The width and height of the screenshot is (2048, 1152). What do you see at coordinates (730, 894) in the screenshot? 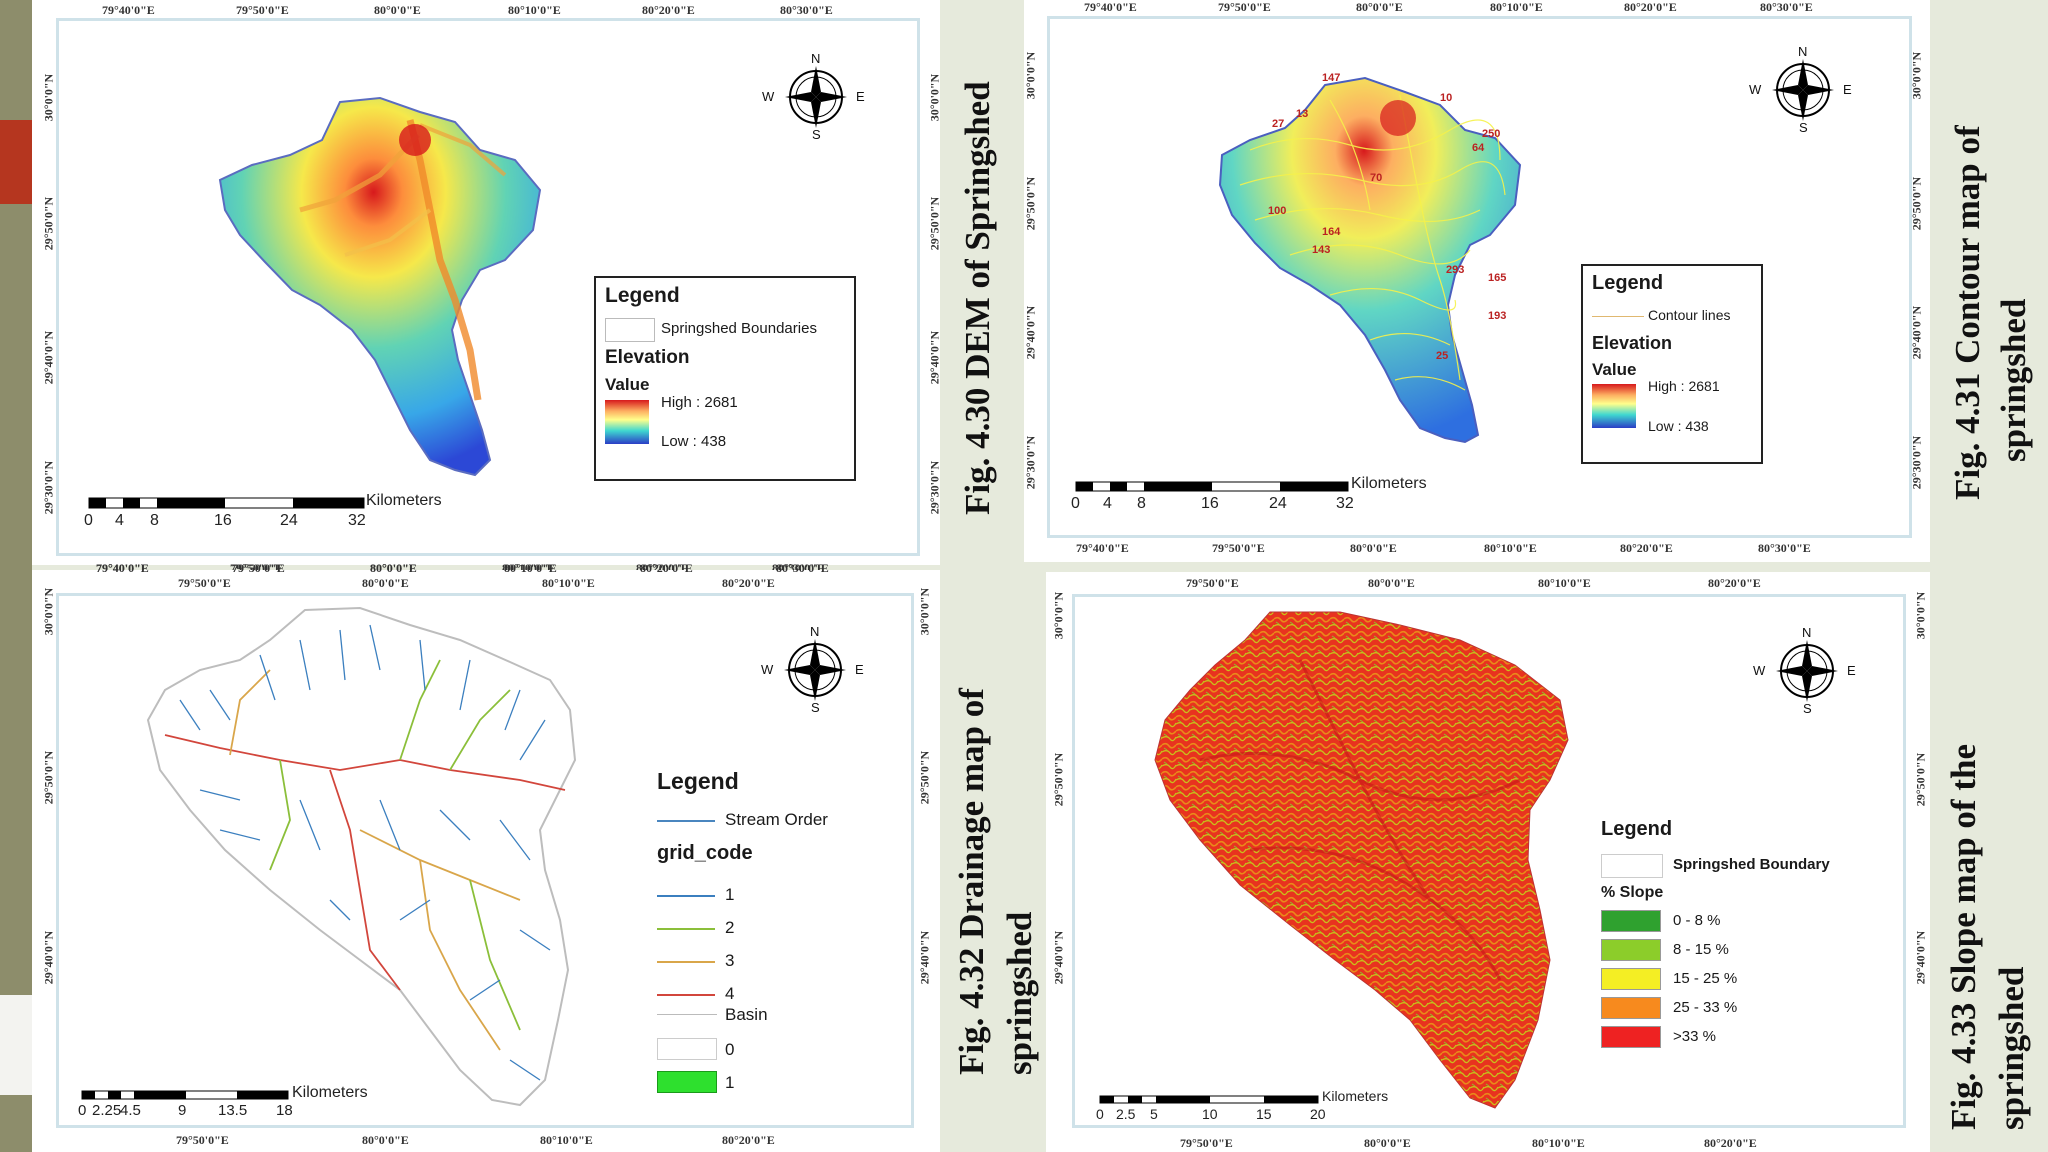
I see `stream-order-1-label: 1` at bounding box center [730, 894].